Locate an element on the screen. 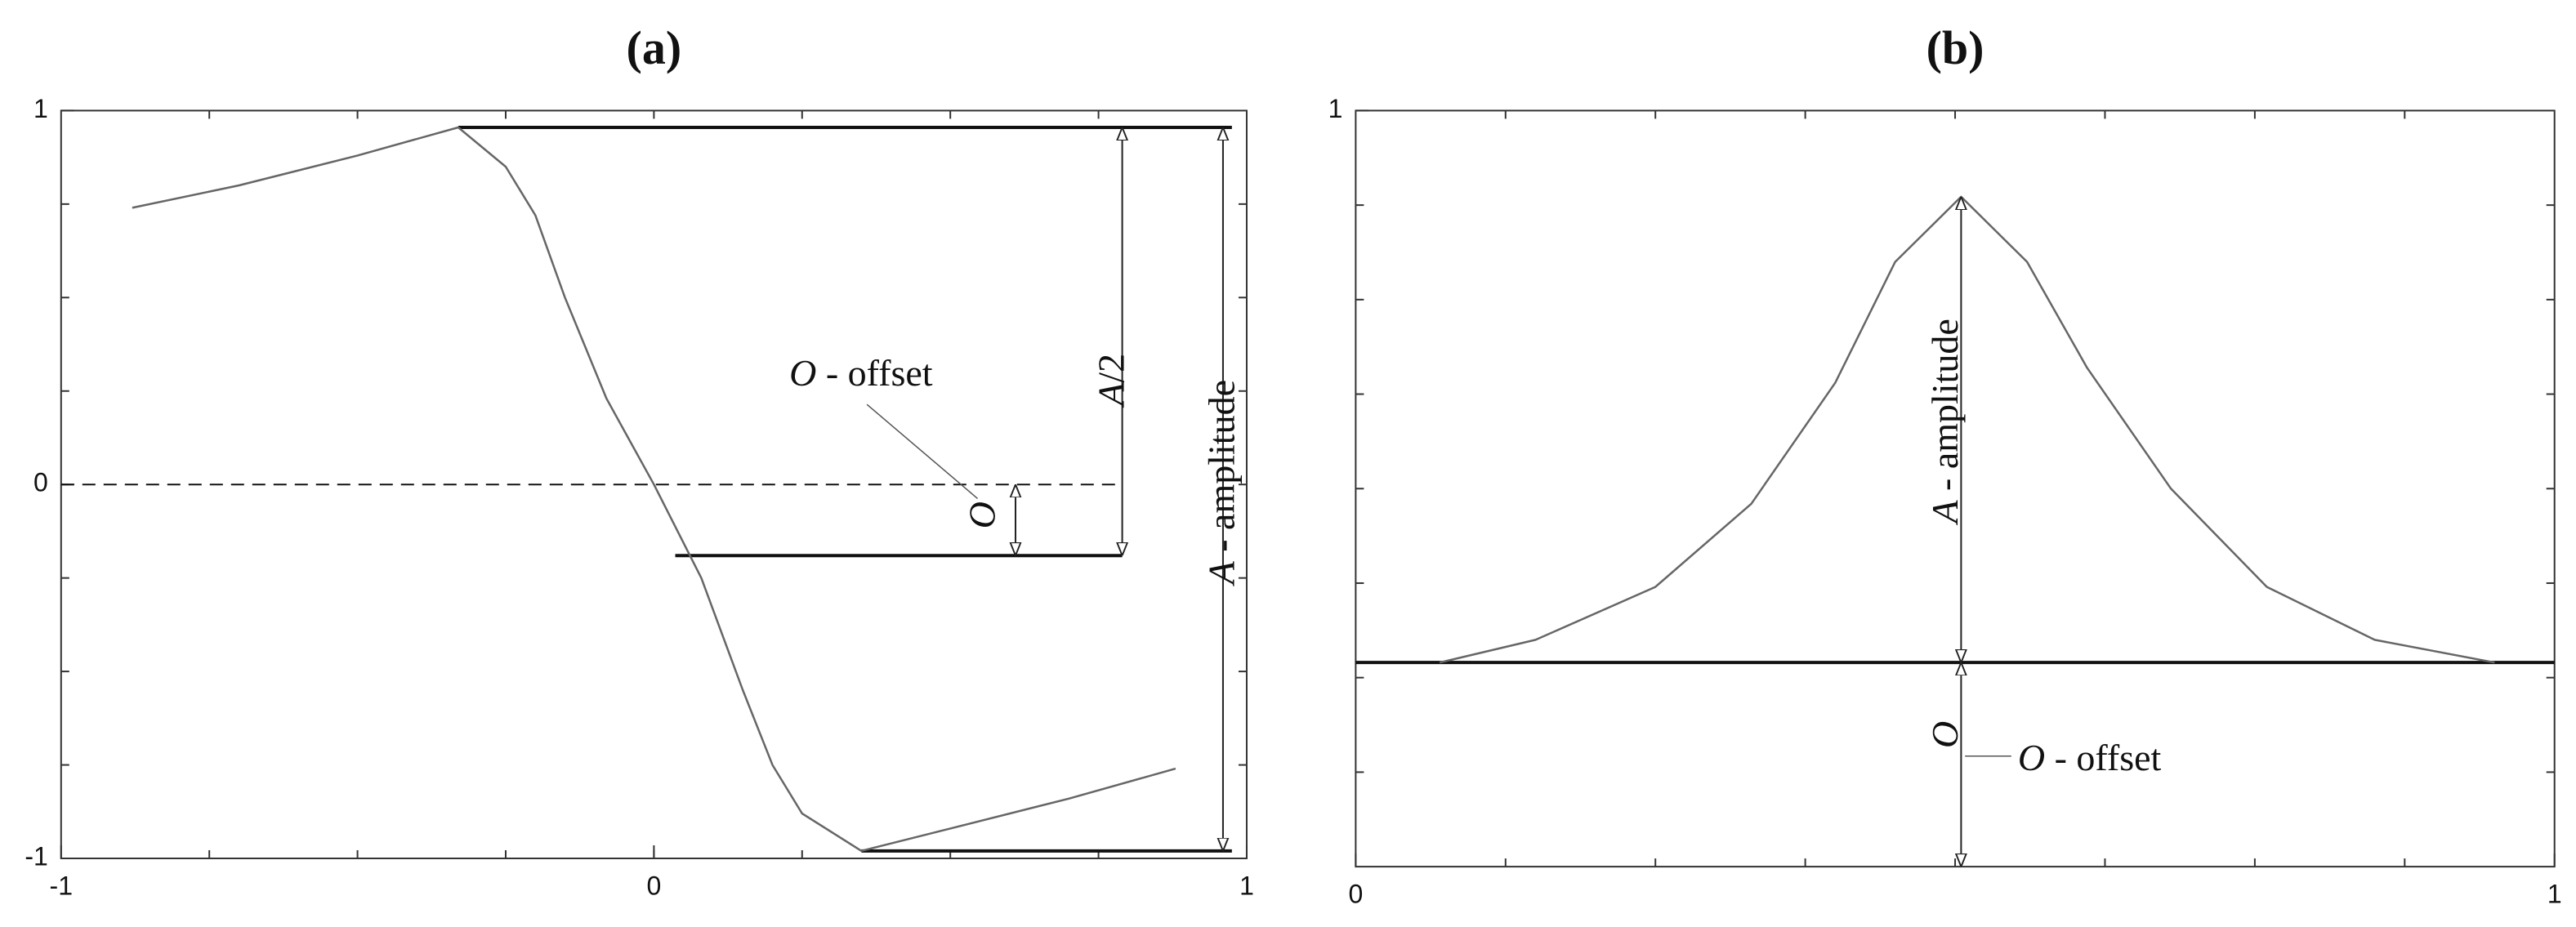 Image resolution: width=2576 pixels, height=927 pixels. panel-title: (b) is located at coordinates (1955, 47).